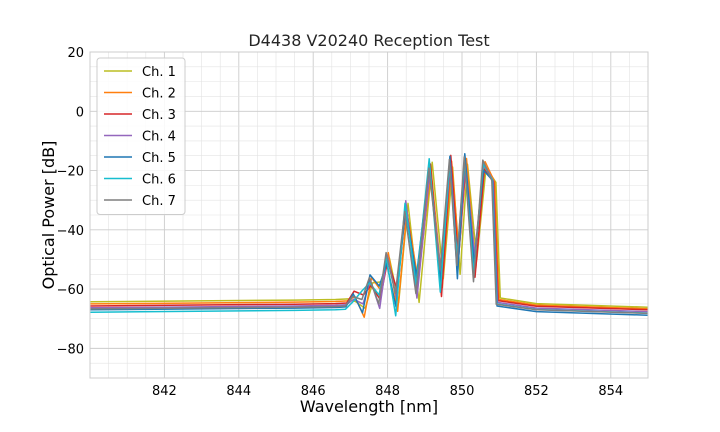 This screenshot has height=432, width=720. Describe the element at coordinates (159, 201) in the screenshot. I see `legend-label: Ch. 7` at that location.